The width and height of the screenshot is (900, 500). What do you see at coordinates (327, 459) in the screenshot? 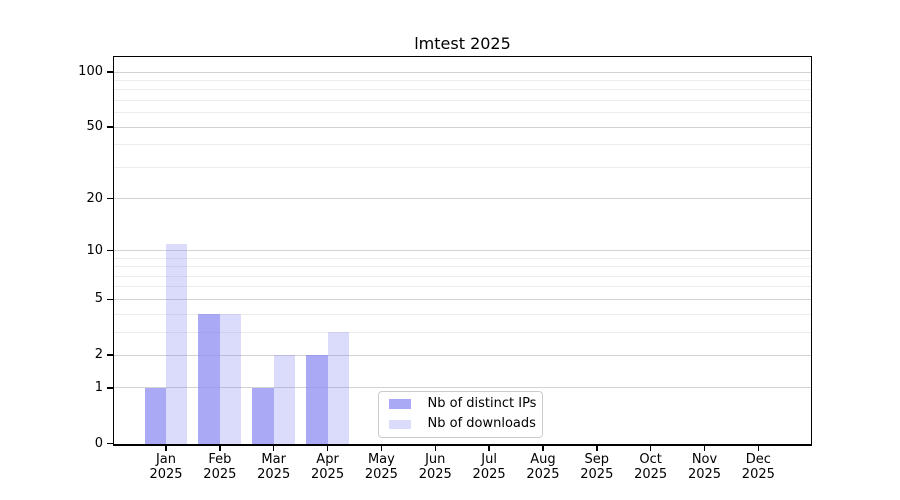
I see `x-tick-month: Apr` at bounding box center [327, 459].